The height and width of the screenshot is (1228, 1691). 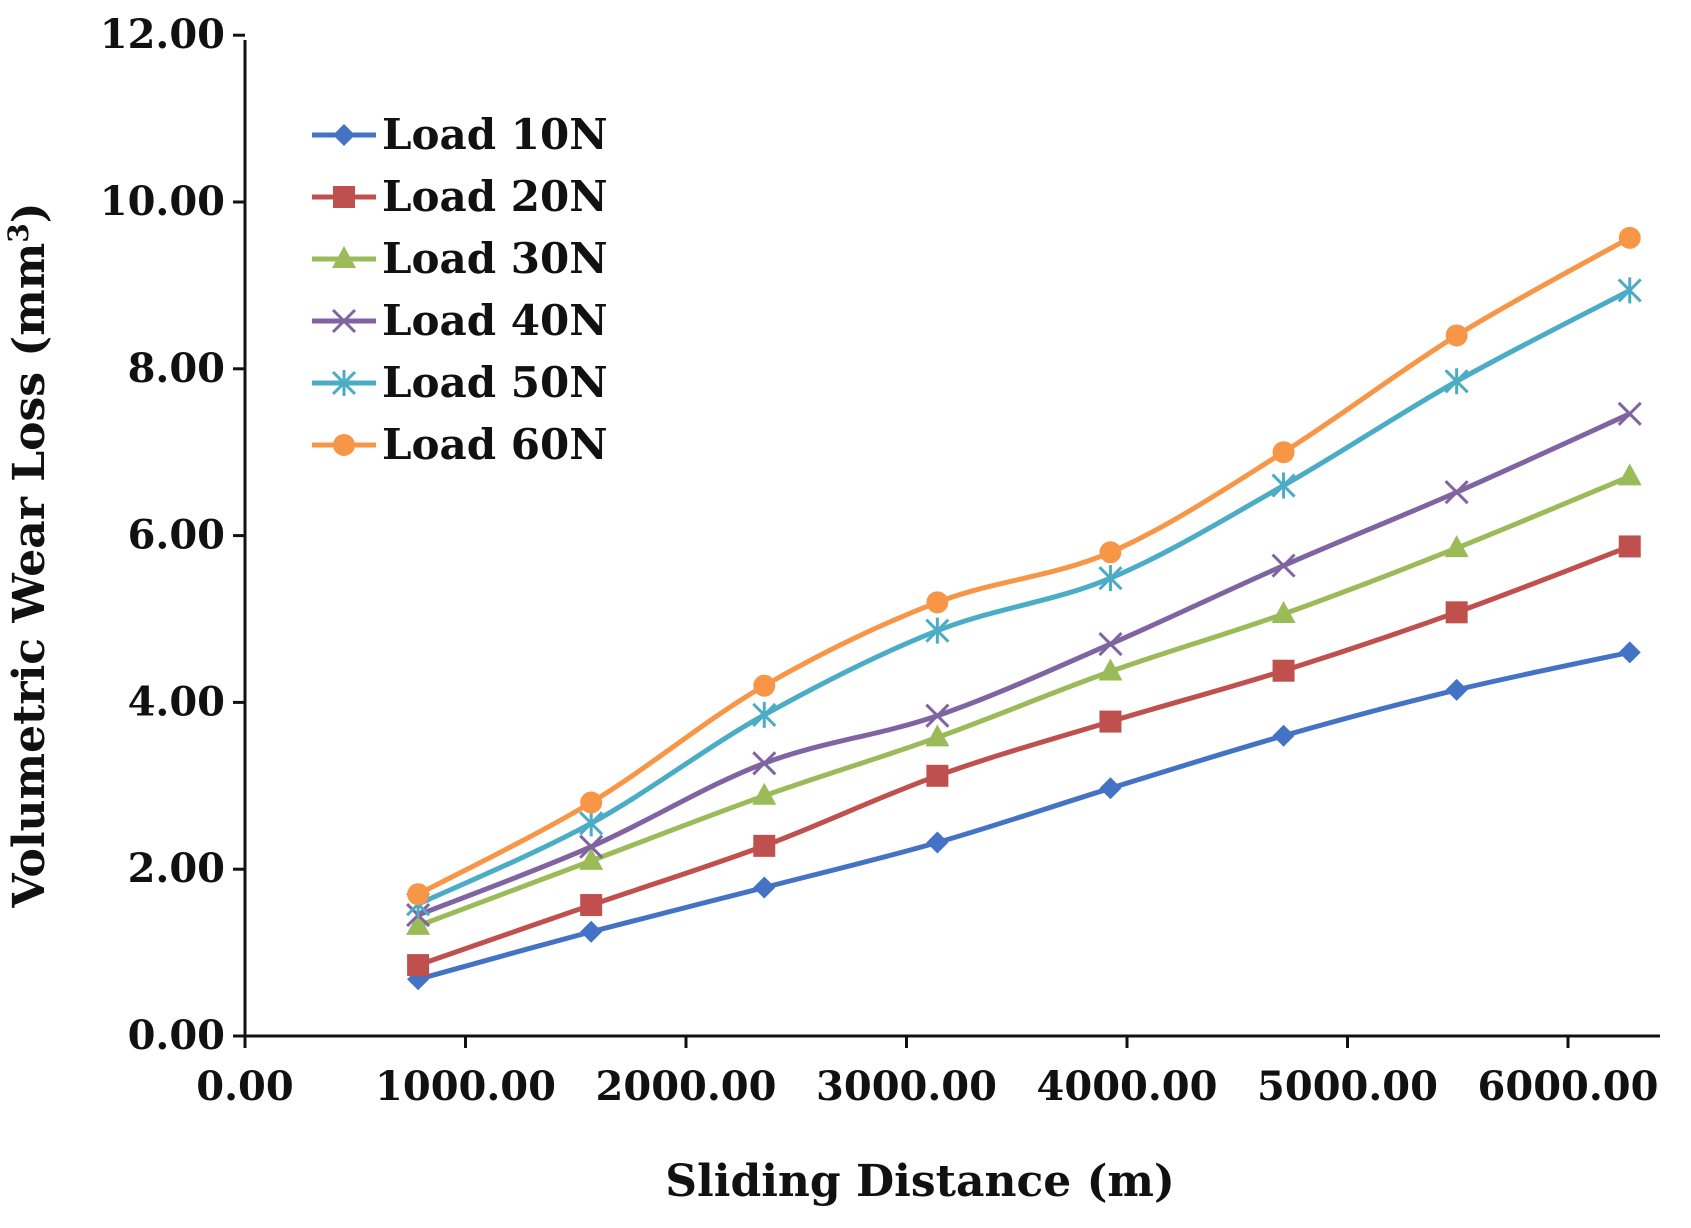 I want to click on x-tick-label: 3000.00, so click(x=906, y=1086).